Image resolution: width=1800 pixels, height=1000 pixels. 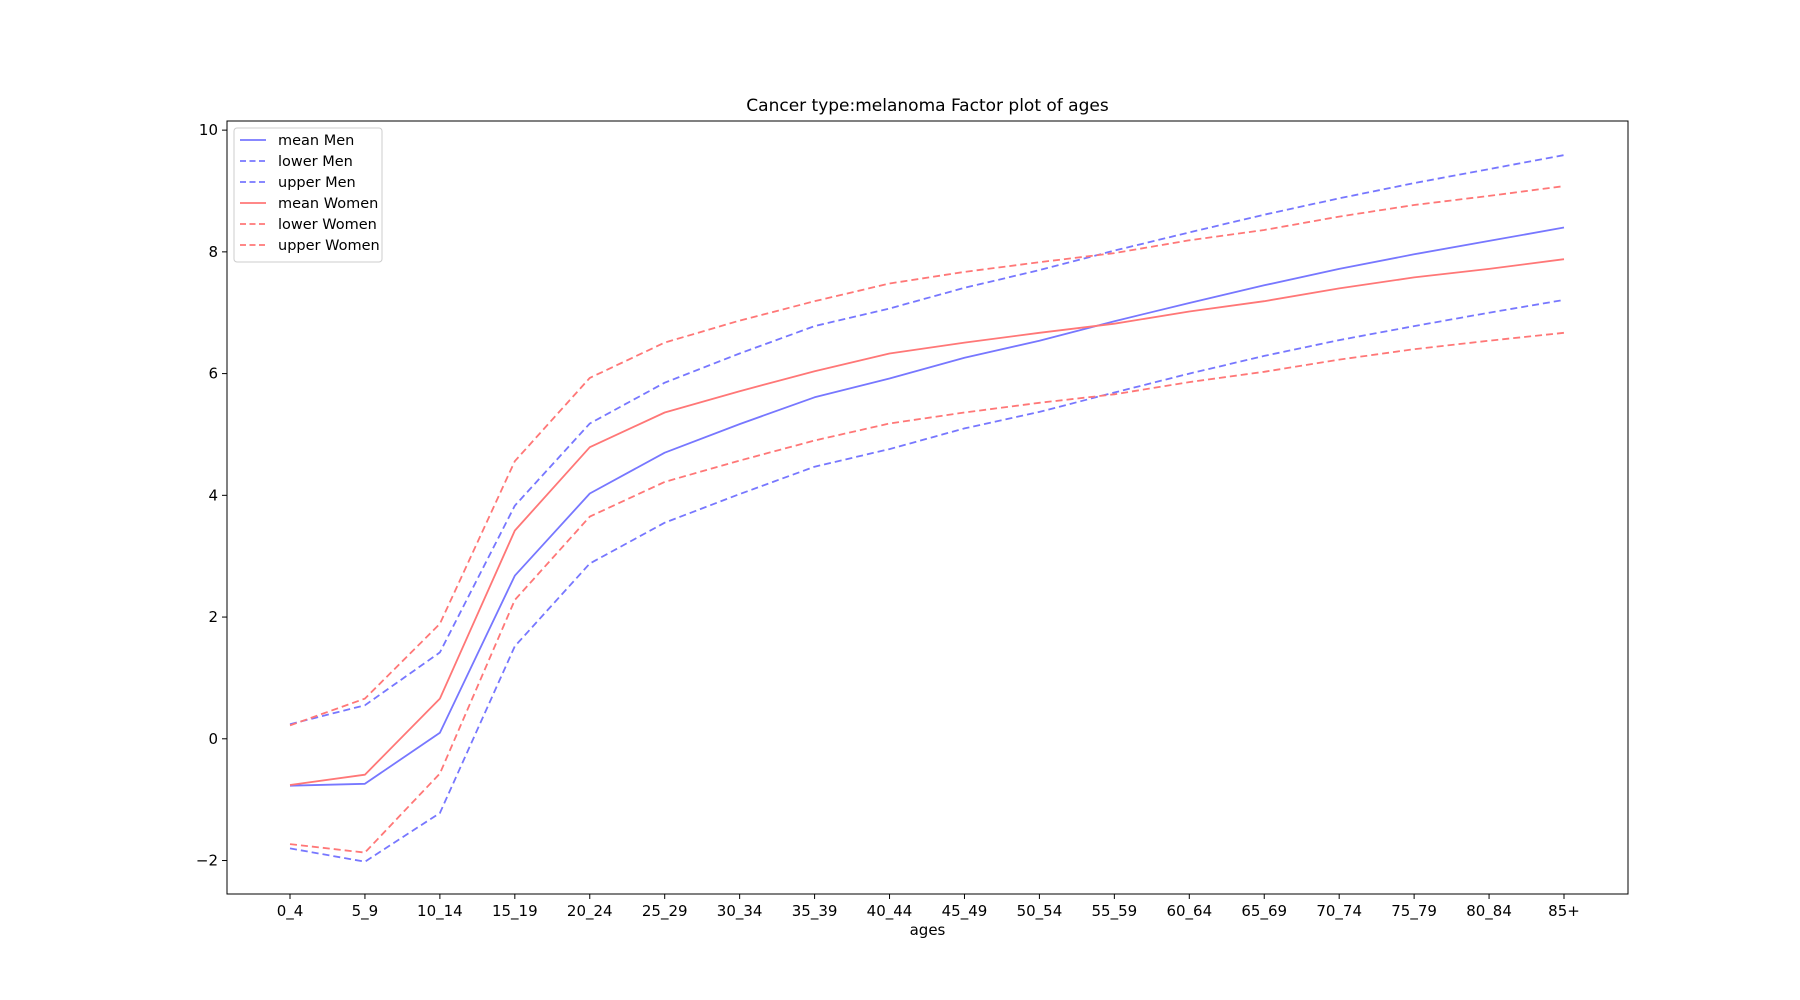 What do you see at coordinates (290, 911) in the screenshot?
I see `x-tick-label: 0_4` at bounding box center [290, 911].